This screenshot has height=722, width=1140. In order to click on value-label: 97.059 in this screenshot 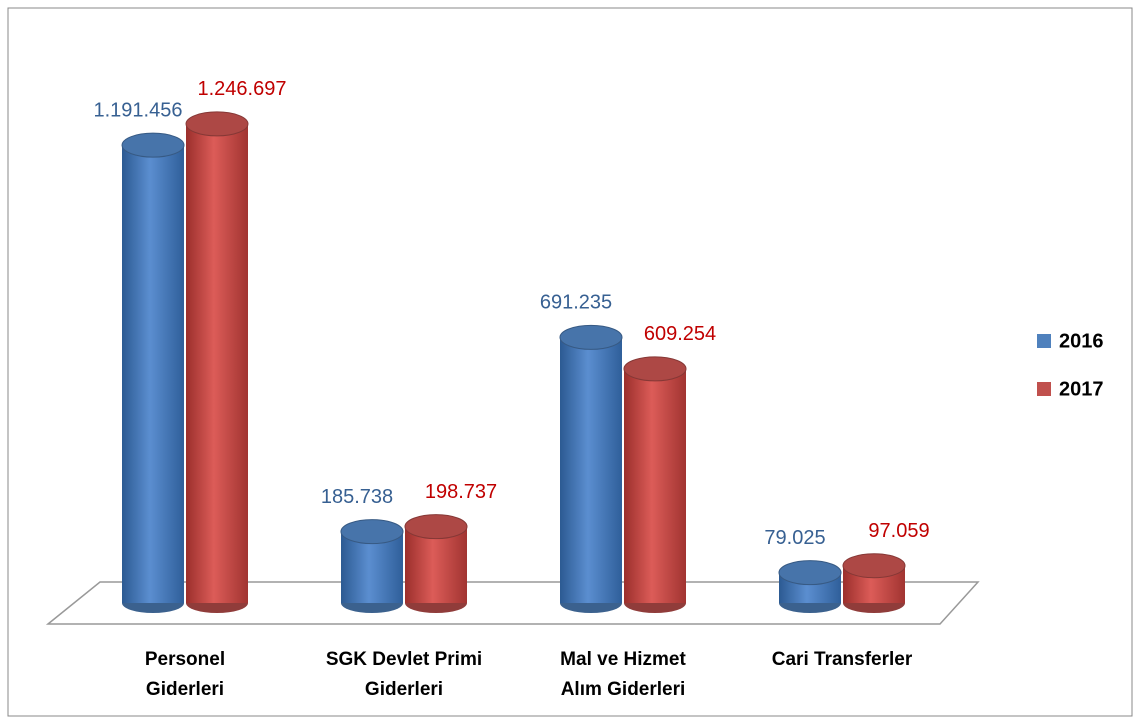, I will do `click(898, 531)`.